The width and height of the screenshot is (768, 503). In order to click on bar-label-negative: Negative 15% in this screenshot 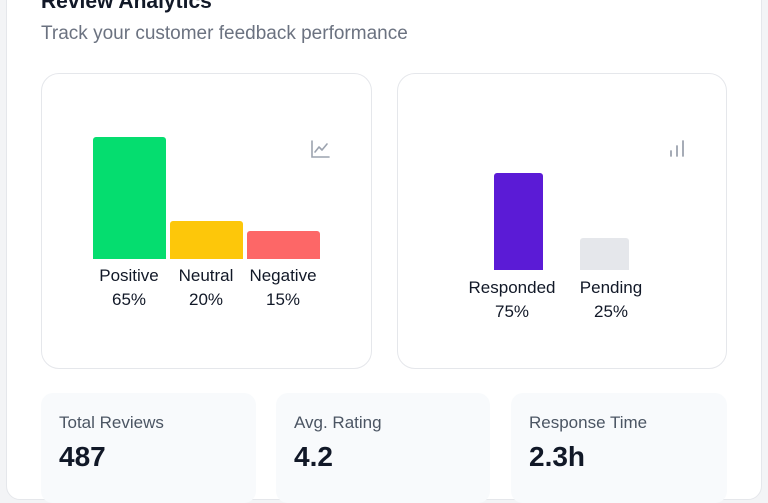, I will do `click(283, 288)`.